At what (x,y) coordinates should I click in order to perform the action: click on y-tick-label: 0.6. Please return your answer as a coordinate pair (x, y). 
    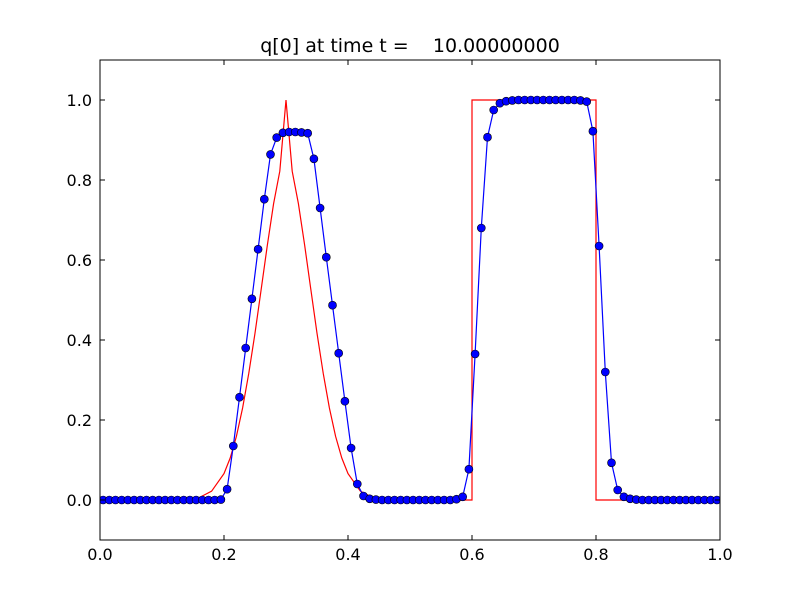
    Looking at the image, I should click on (79, 260).